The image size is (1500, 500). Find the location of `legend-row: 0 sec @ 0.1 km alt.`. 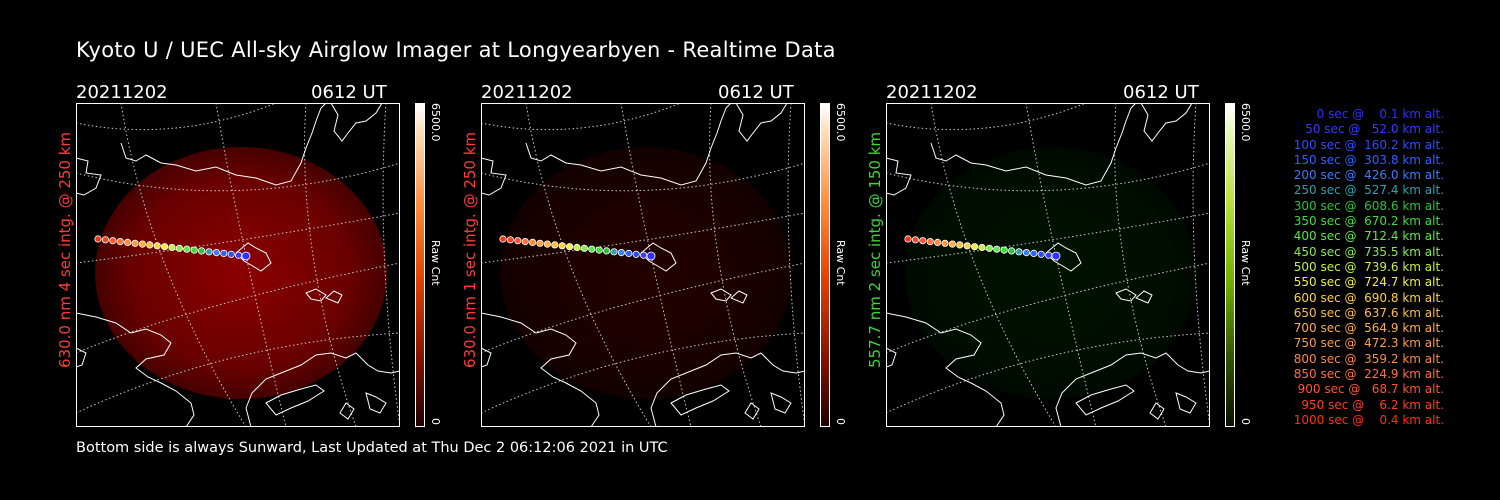

legend-row: 0 sec @ 0.1 km alt. is located at coordinates (1374, 114).